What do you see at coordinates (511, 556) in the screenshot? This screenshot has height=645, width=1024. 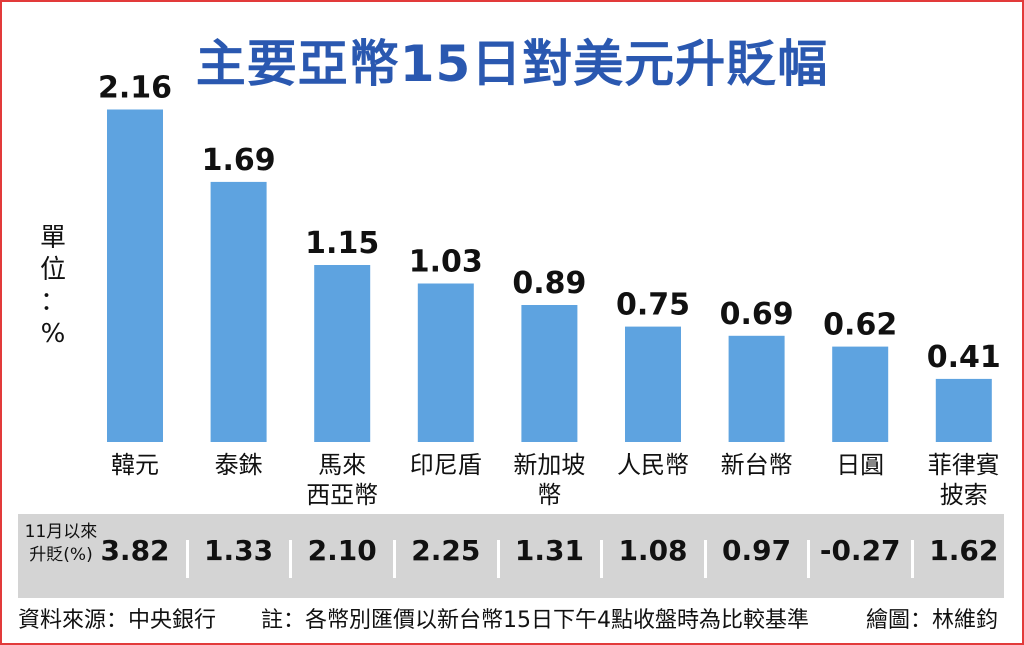 I see `since-november-band` at bounding box center [511, 556].